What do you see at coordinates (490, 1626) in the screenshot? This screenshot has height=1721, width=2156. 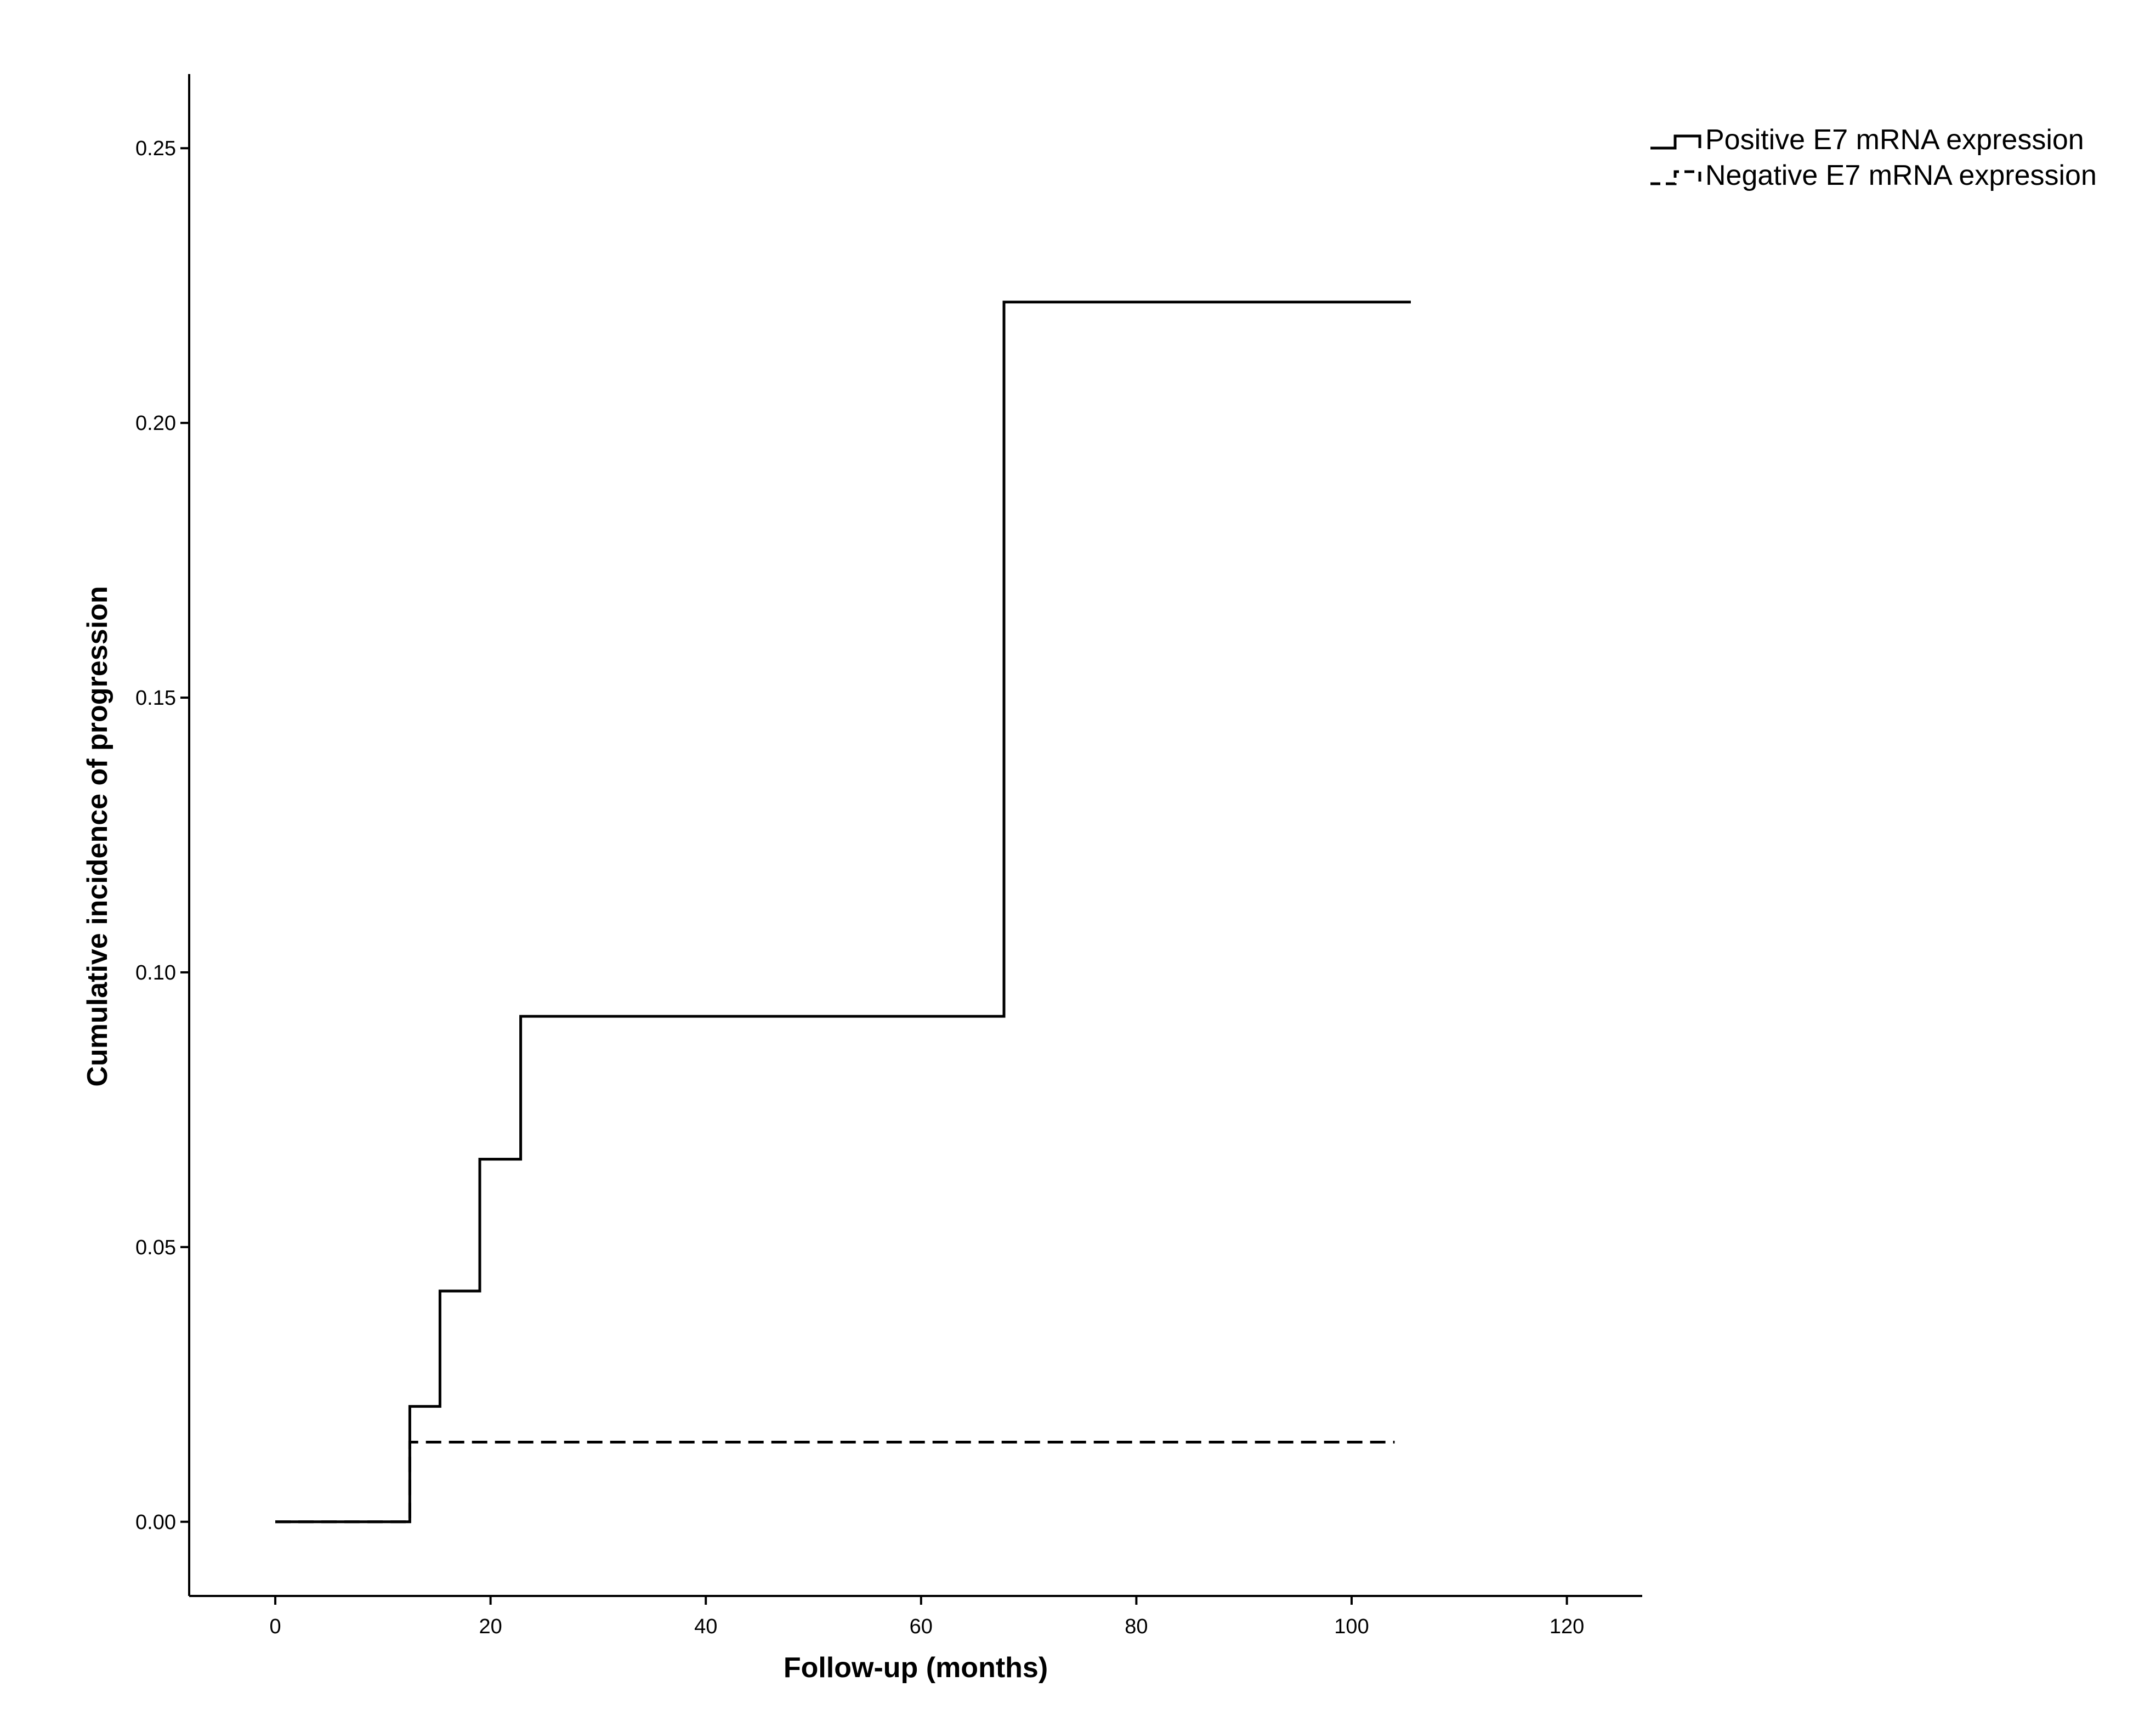 I see `x-tick-label: 20` at bounding box center [490, 1626].